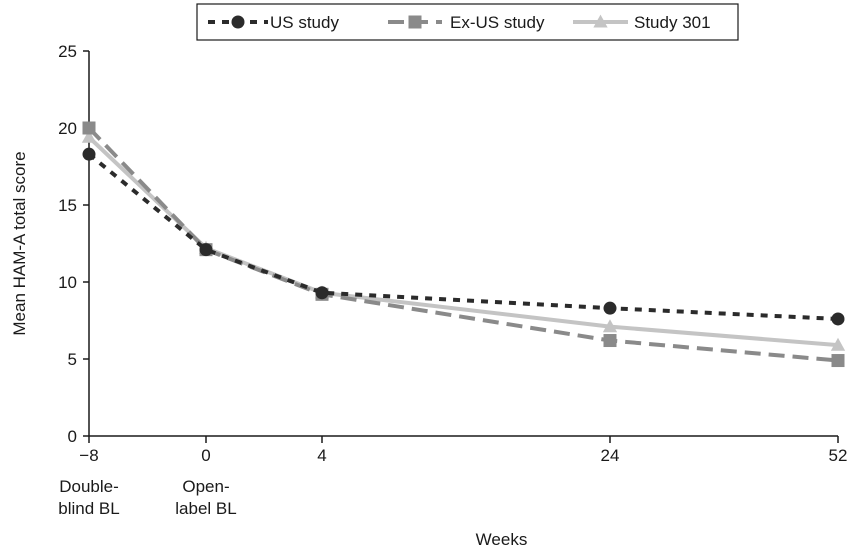 This screenshot has height=551, width=852. What do you see at coordinates (67, 282) in the screenshot?
I see `y-tick-label: 10` at bounding box center [67, 282].